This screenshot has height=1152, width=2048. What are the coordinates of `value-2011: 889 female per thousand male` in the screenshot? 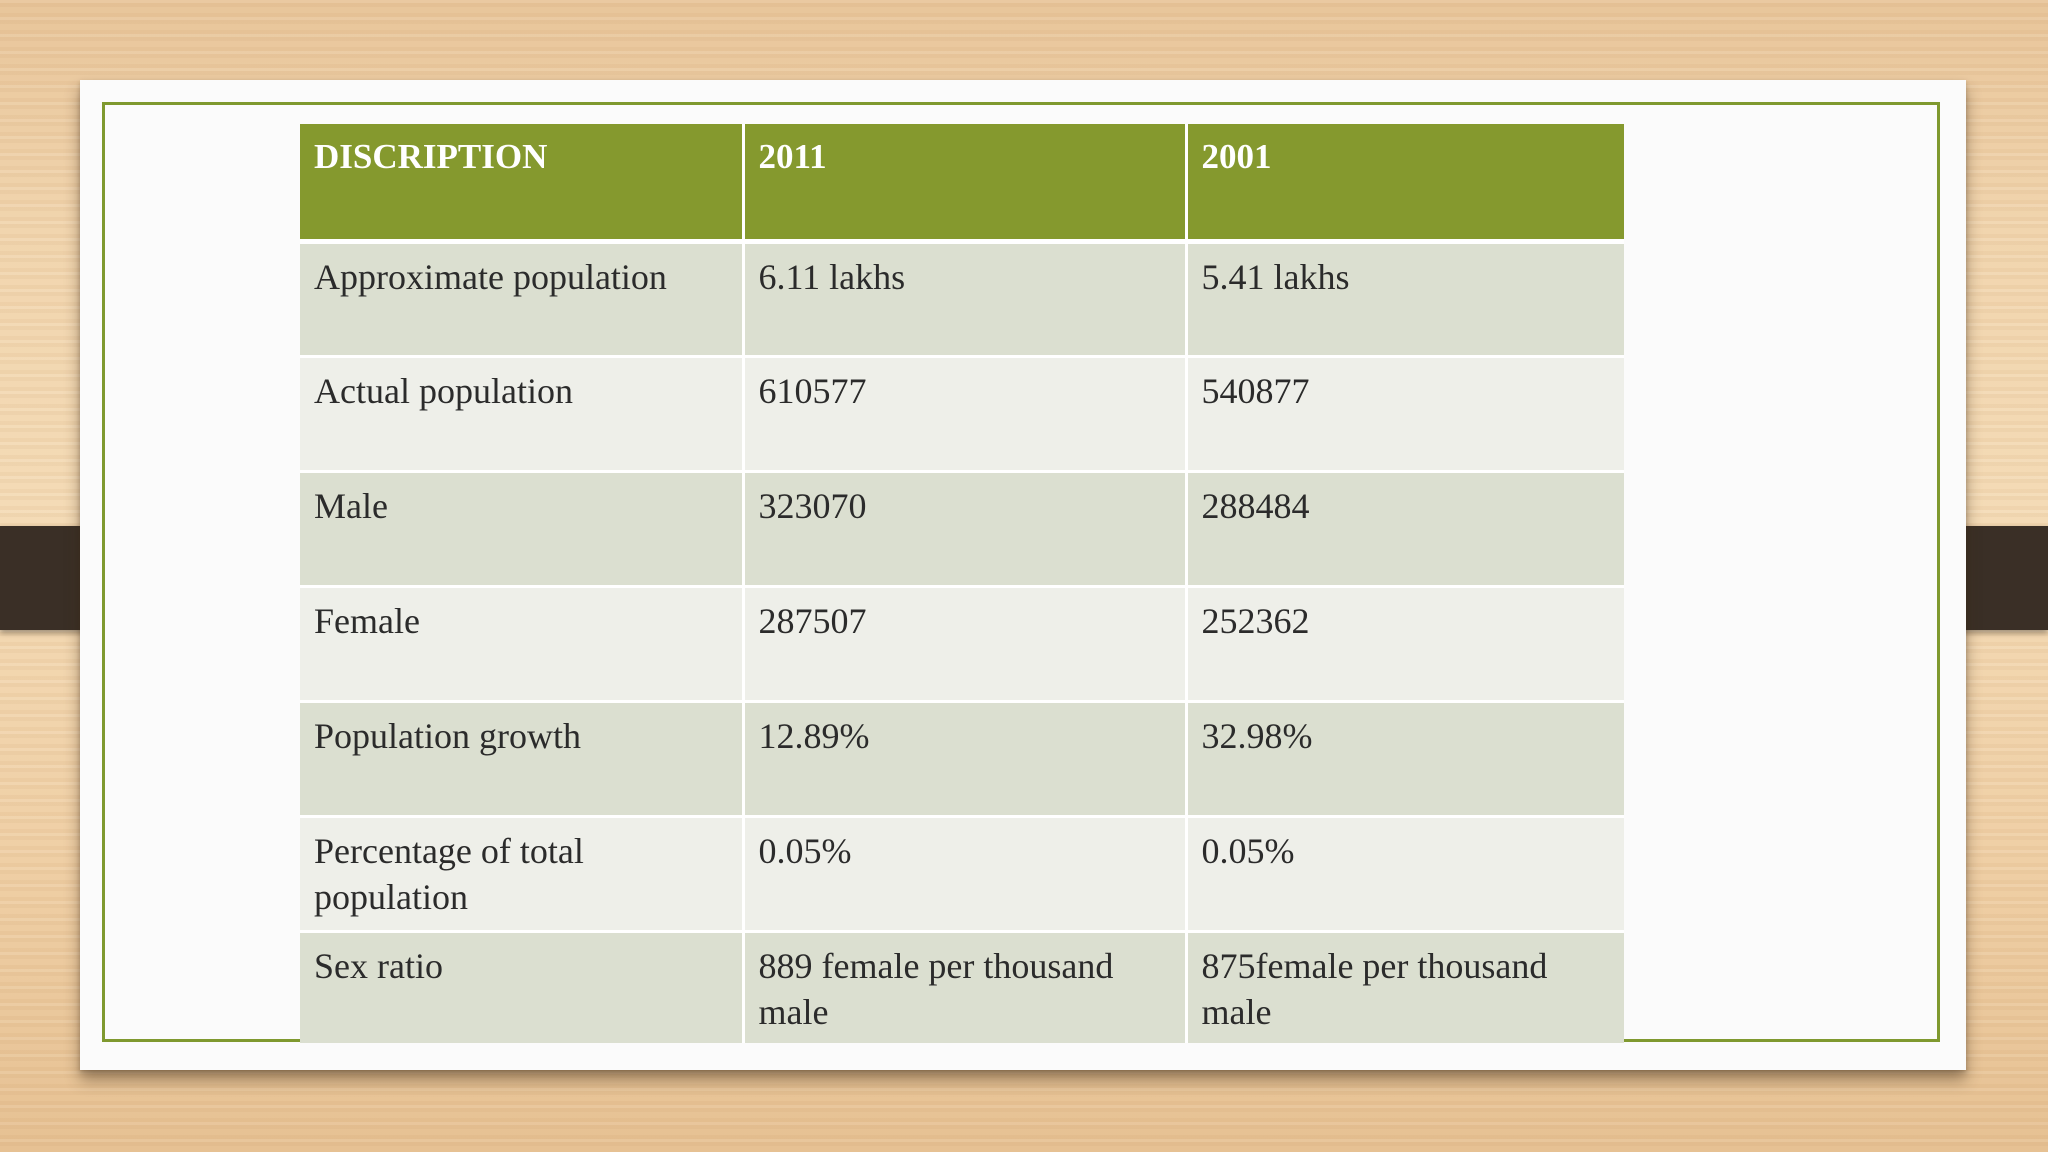 It's located at (965, 987).